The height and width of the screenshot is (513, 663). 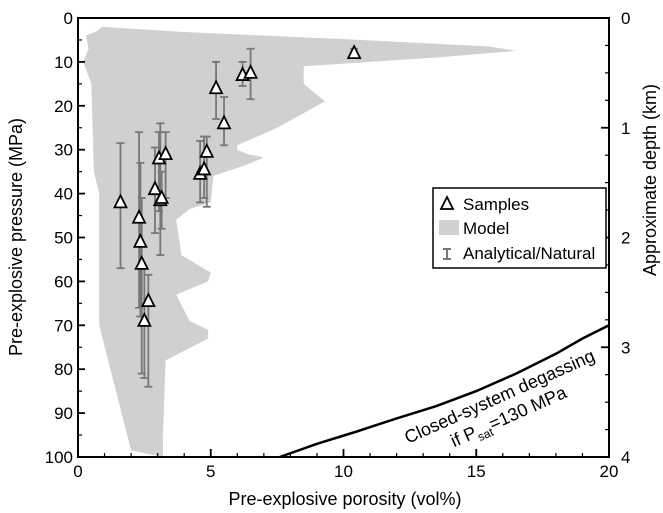 I want to click on y2-tick-label: 3, so click(x=625, y=347).